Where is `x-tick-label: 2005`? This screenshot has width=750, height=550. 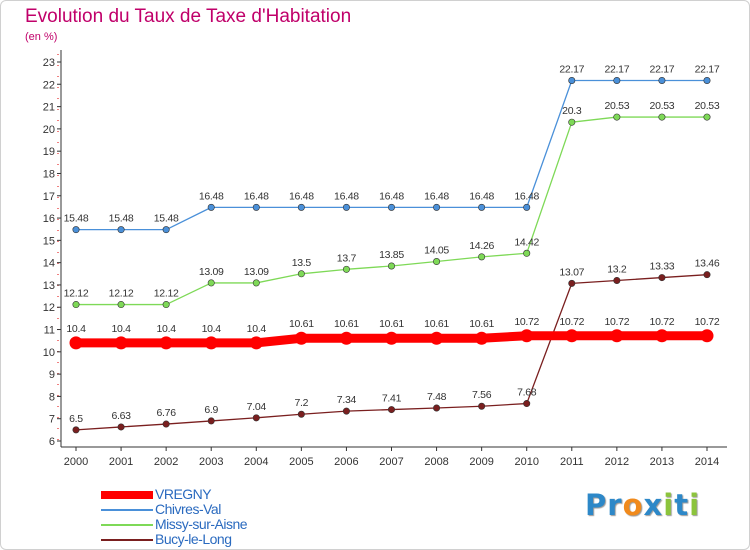 x-tick-label: 2005 is located at coordinates (301, 462).